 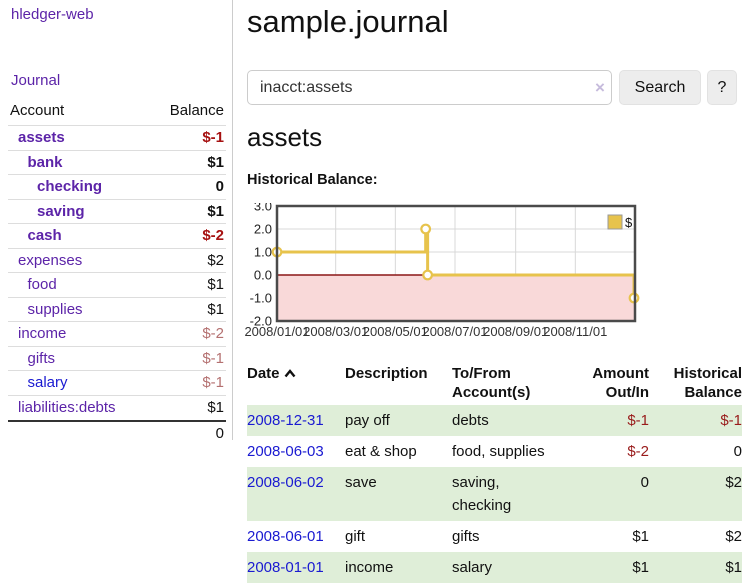 I want to click on account-link: income, so click(x=42, y=334).